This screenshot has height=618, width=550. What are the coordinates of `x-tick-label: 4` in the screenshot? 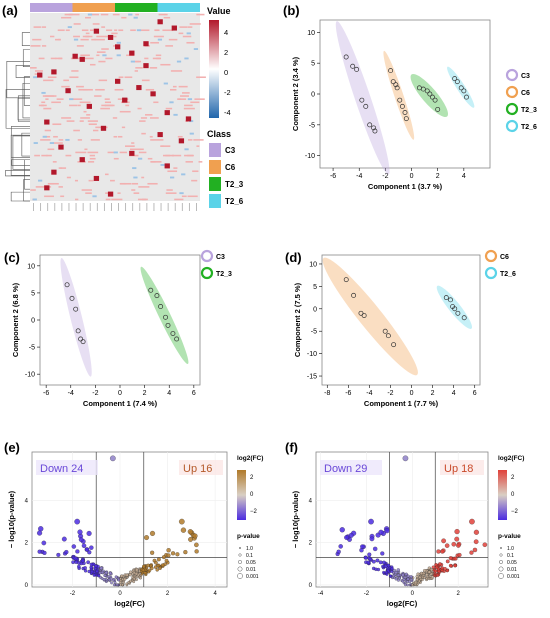 It's located at (215, 594).